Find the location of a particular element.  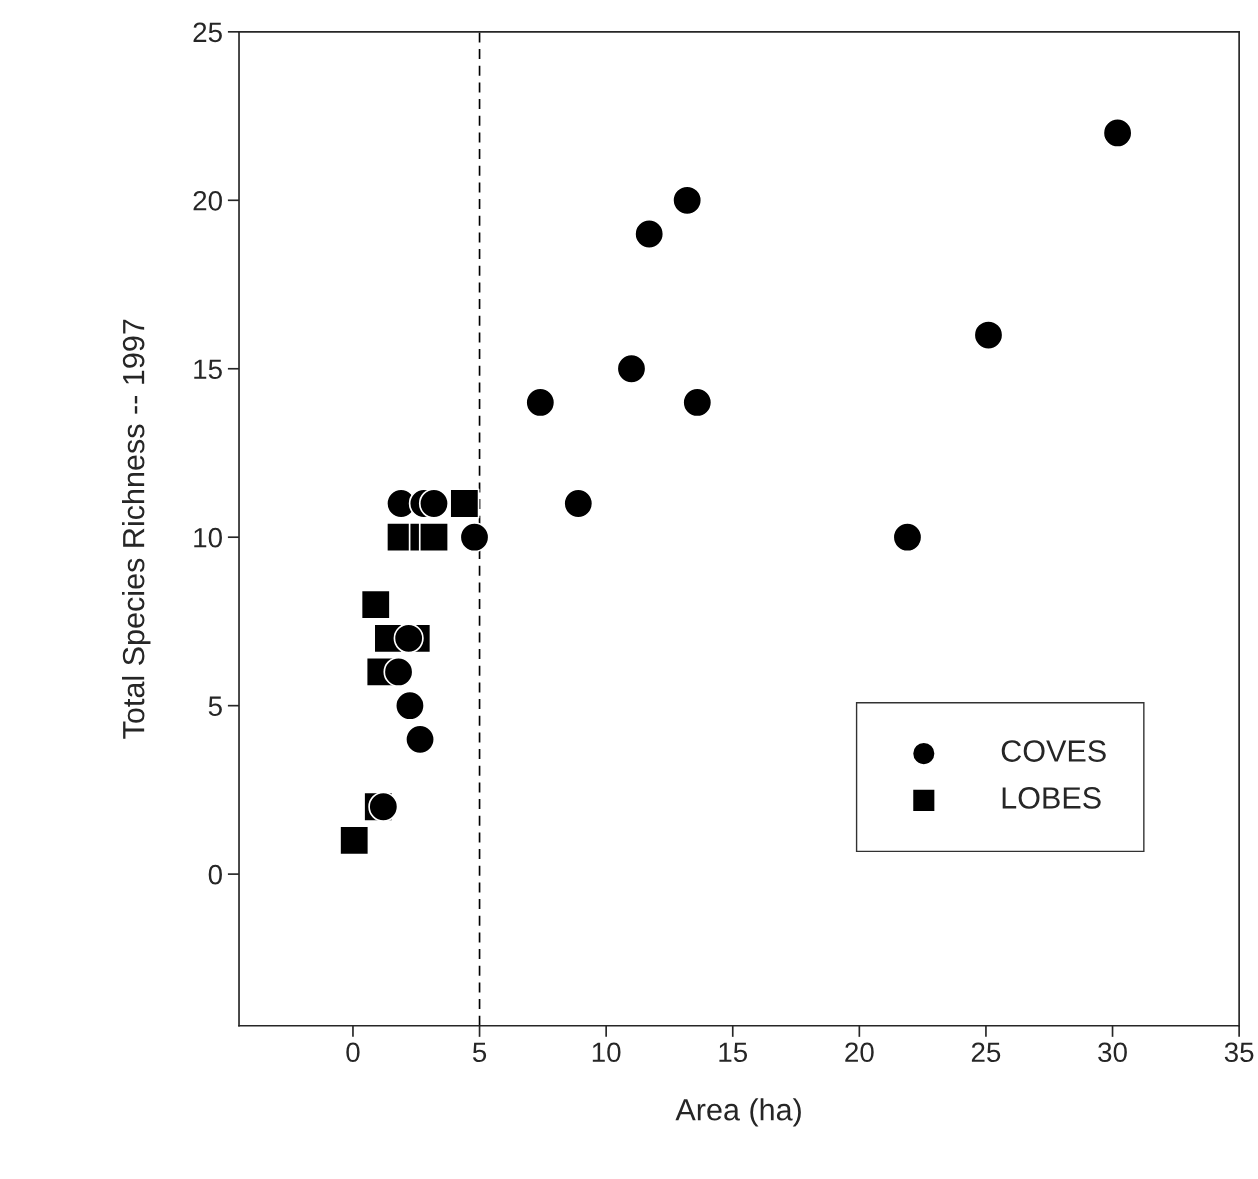

y-tick-label: 25 is located at coordinates (207, 32).